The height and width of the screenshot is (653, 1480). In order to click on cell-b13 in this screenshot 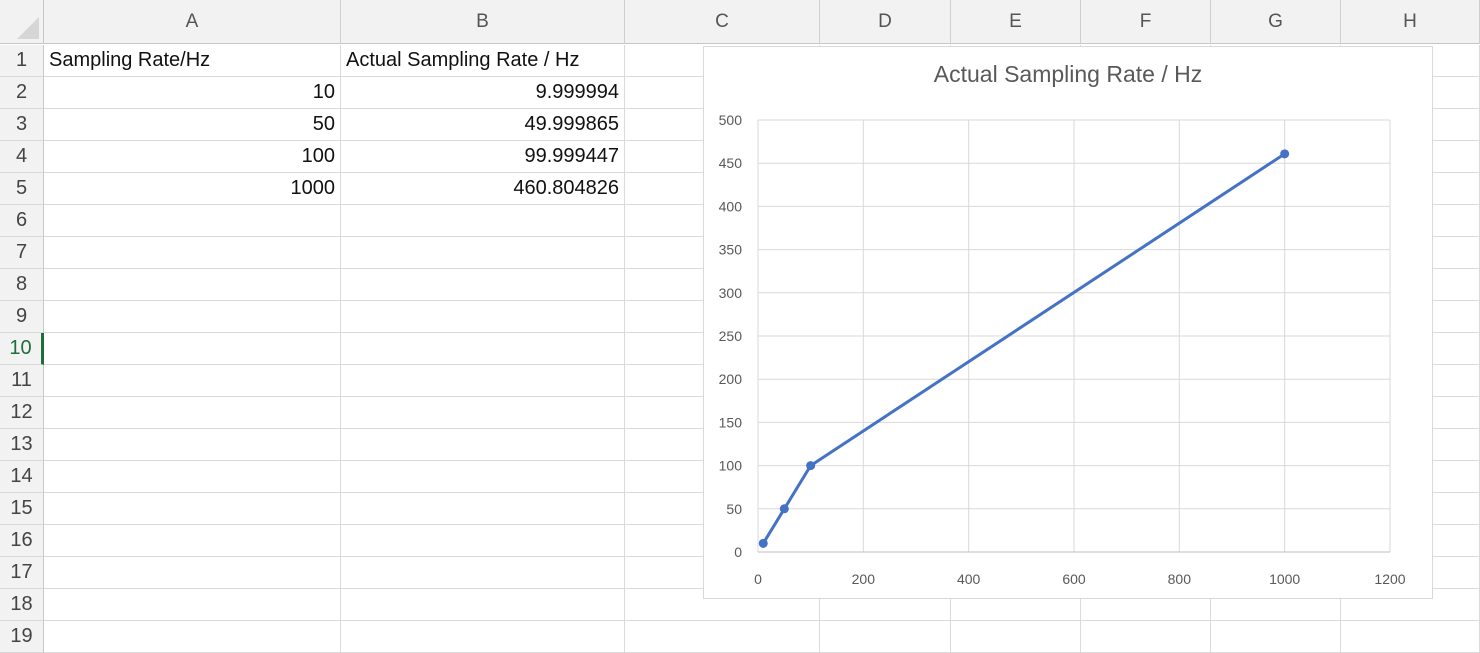, I will do `click(483, 445)`.